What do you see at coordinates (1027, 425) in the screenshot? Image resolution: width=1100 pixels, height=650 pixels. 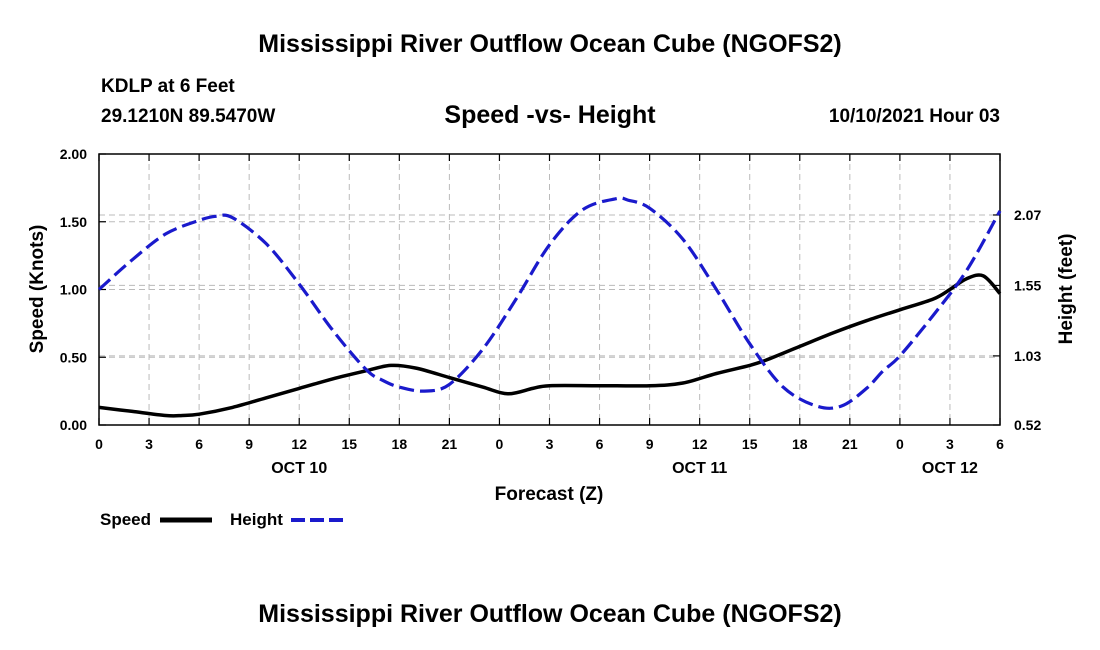 I see `y2-tick-label: 0.52` at bounding box center [1027, 425].